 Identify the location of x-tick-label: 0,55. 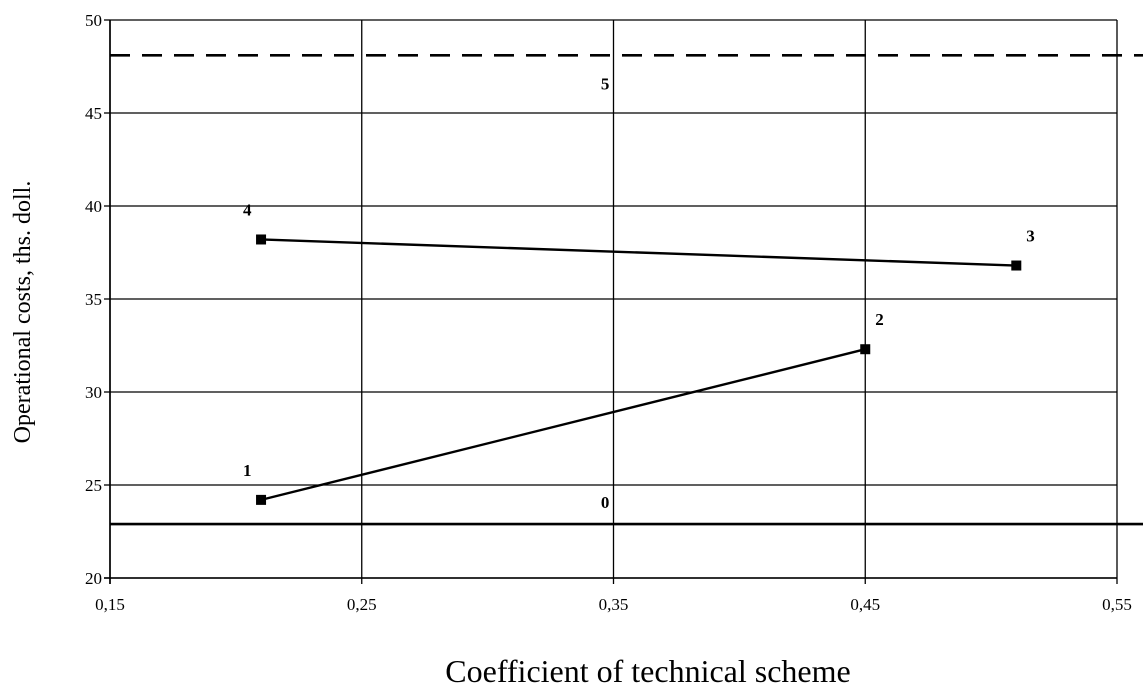
(1117, 604).